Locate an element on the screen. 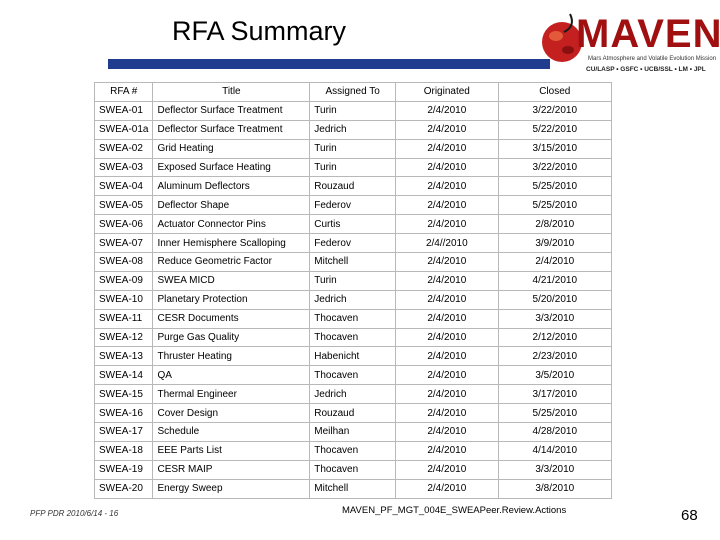 The image size is (720, 540). cell-rfa-number: SWEA-18 is located at coordinates (123, 450).